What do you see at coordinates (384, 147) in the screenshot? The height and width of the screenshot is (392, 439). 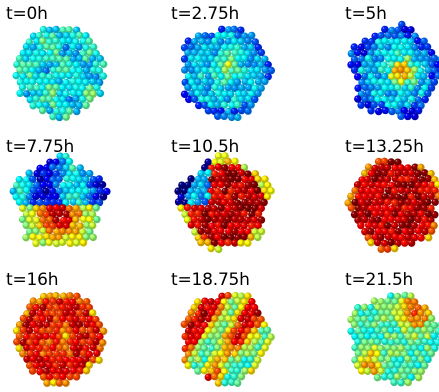 I see `panel-label-5: t=13.25h` at bounding box center [384, 147].